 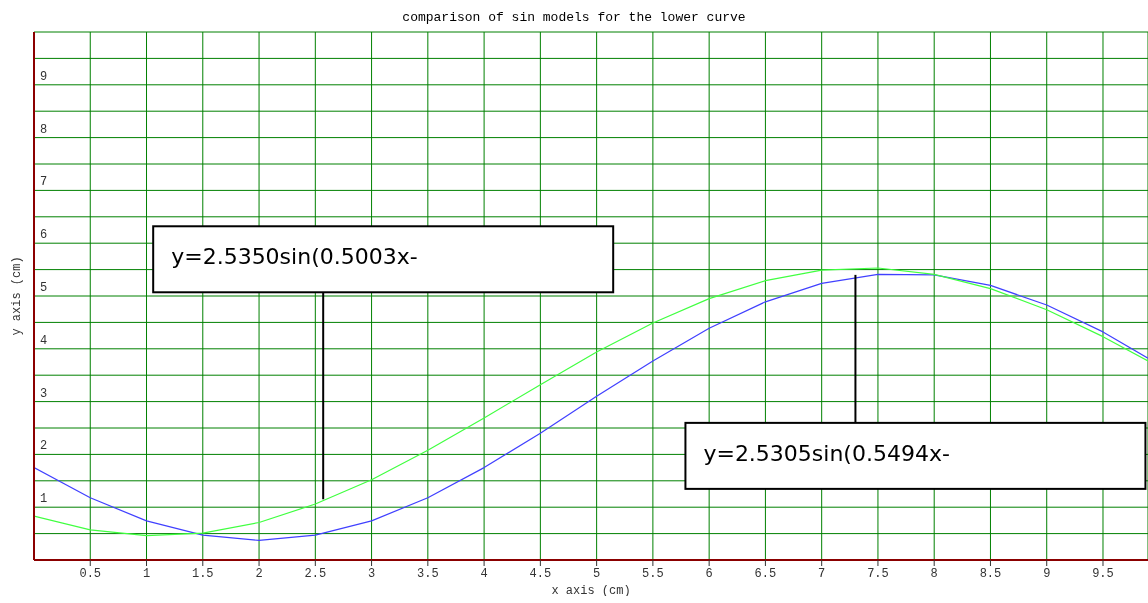 I want to click on y-axis-title: y axis (cm), so click(x=17, y=296).